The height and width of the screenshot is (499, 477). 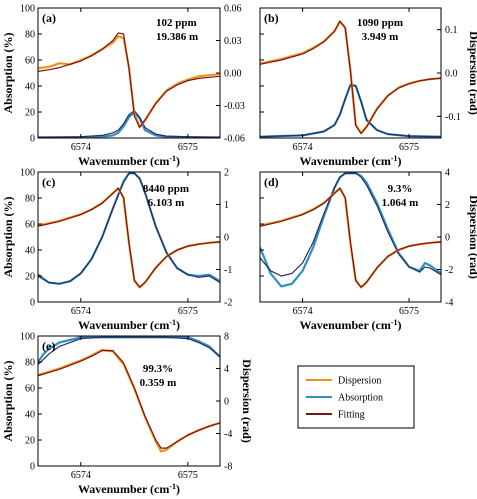 I want to click on plot-frame, so click(x=129, y=401).